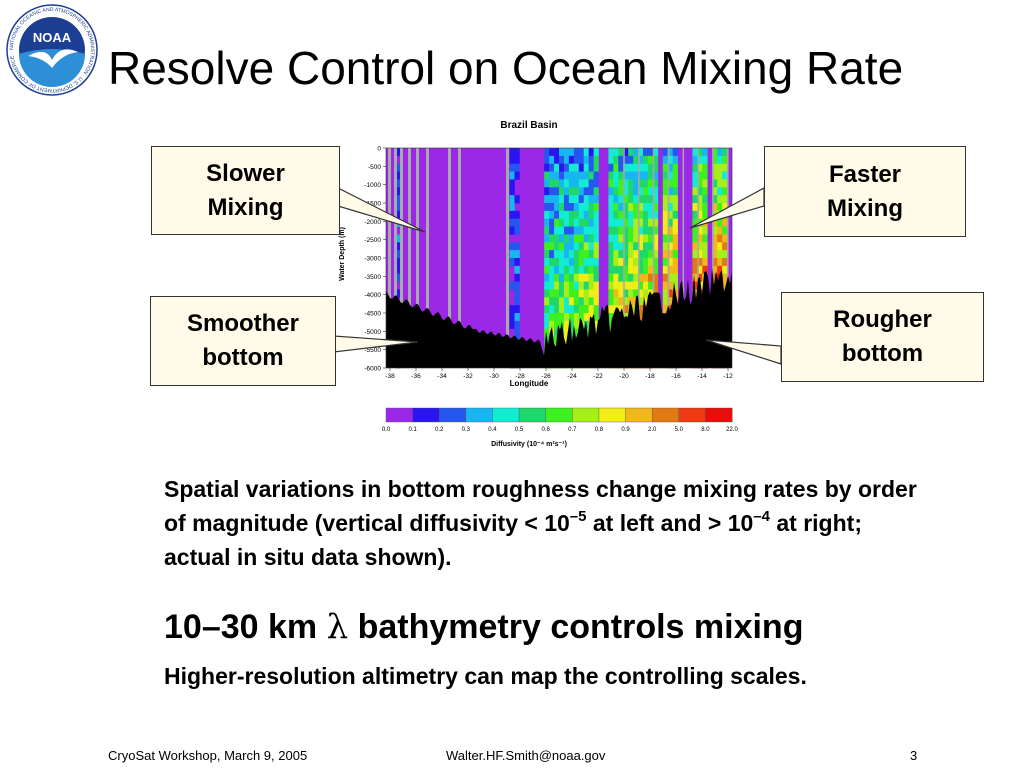 The height and width of the screenshot is (768, 1024). What do you see at coordinates (882, 319) in the screenshot?
I see `callout-line: Rougher` at bounding box center [882, 319].